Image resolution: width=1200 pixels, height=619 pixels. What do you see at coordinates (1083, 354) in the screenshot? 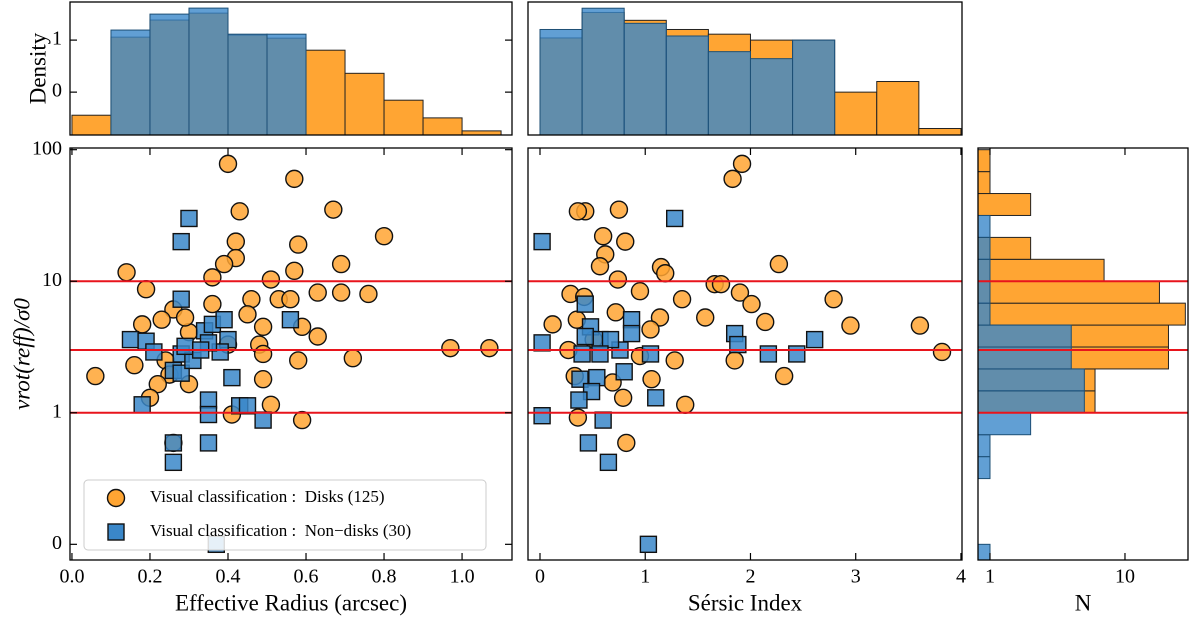
I see `plot-area` at bounding box center [1083, 354].